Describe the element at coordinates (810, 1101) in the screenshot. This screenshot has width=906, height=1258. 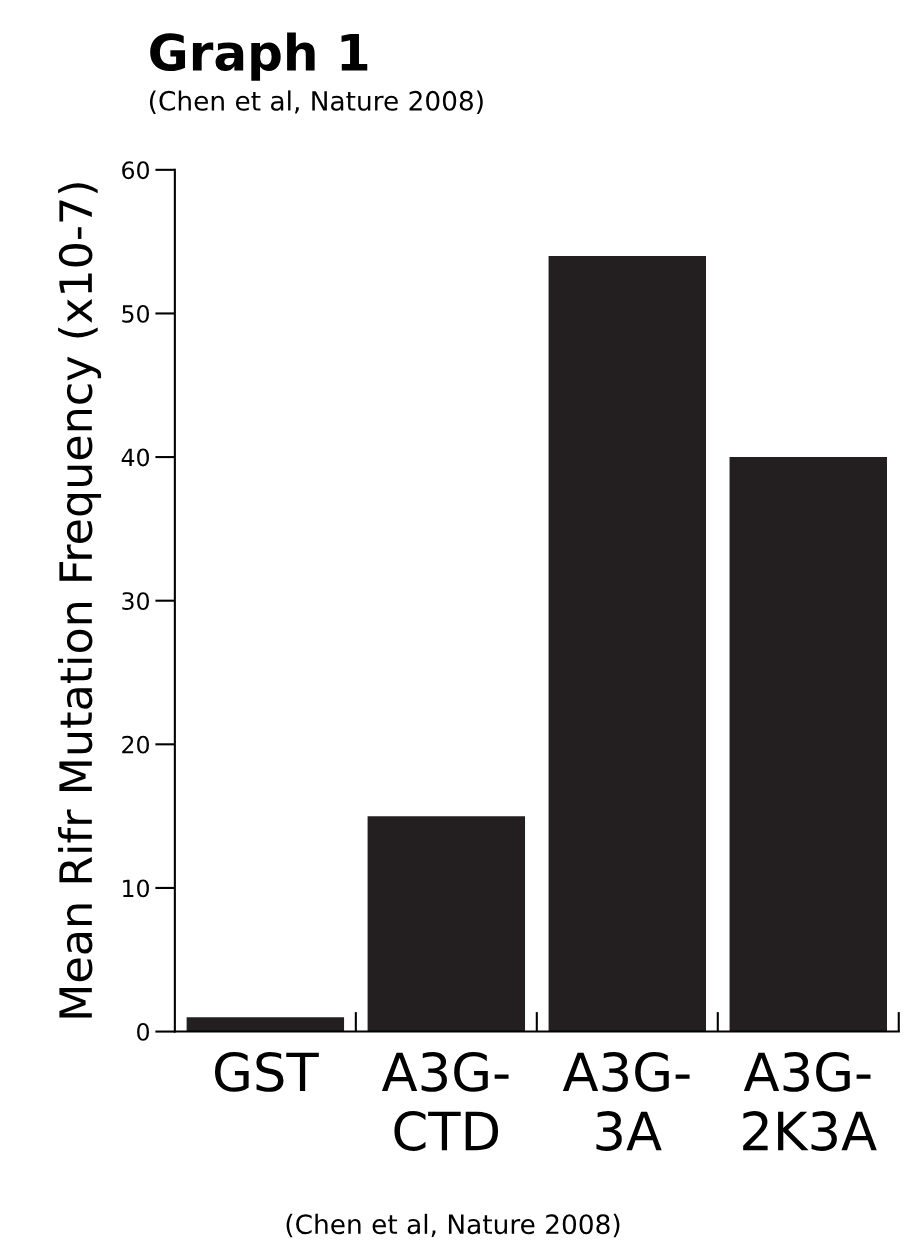
I see `x-tick-label: A3G-2K3A` at that location.